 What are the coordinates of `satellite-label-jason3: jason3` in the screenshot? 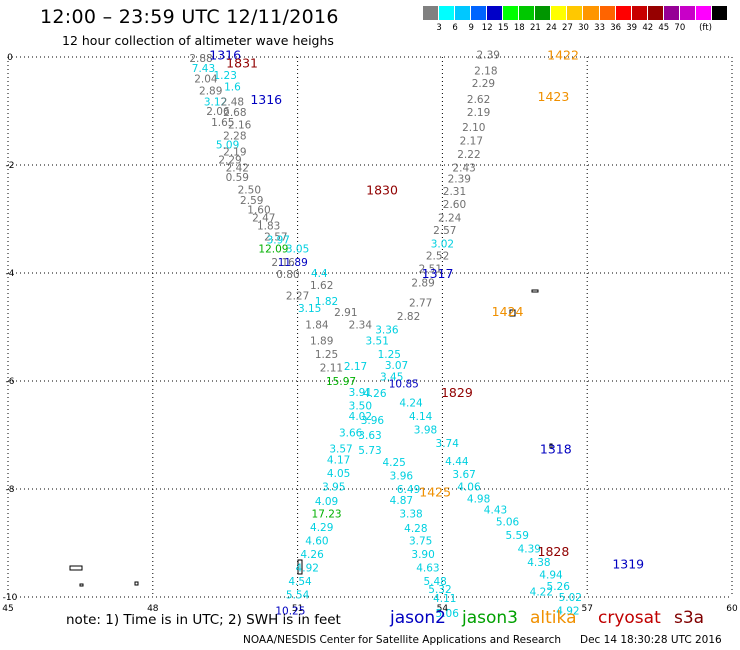 It's located at (490, 618).